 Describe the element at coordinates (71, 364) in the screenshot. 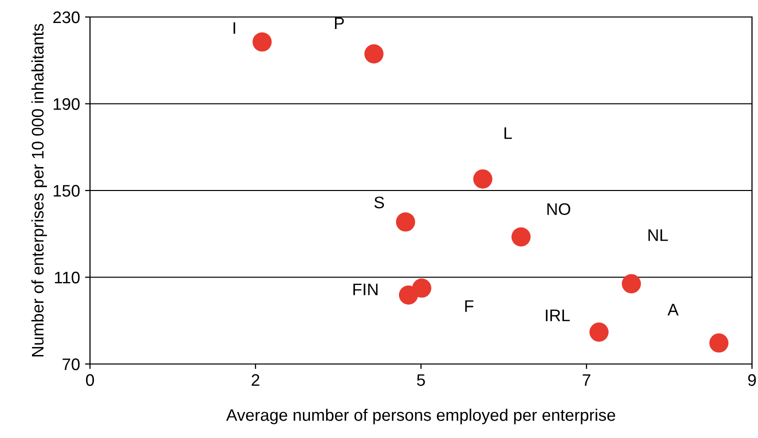

I see `y-tick-label: 70` at that location.